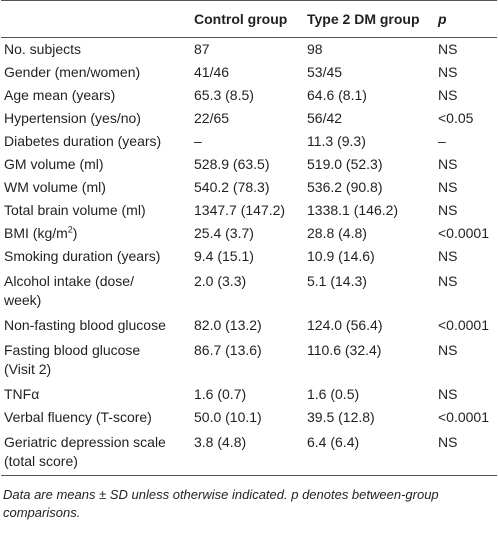 The height and width of the screenshot is (533, 498). Describe the element at coordinates (341, 256) in the screenshot. I see `table-cell: 10.9 (14.6)` at that location.